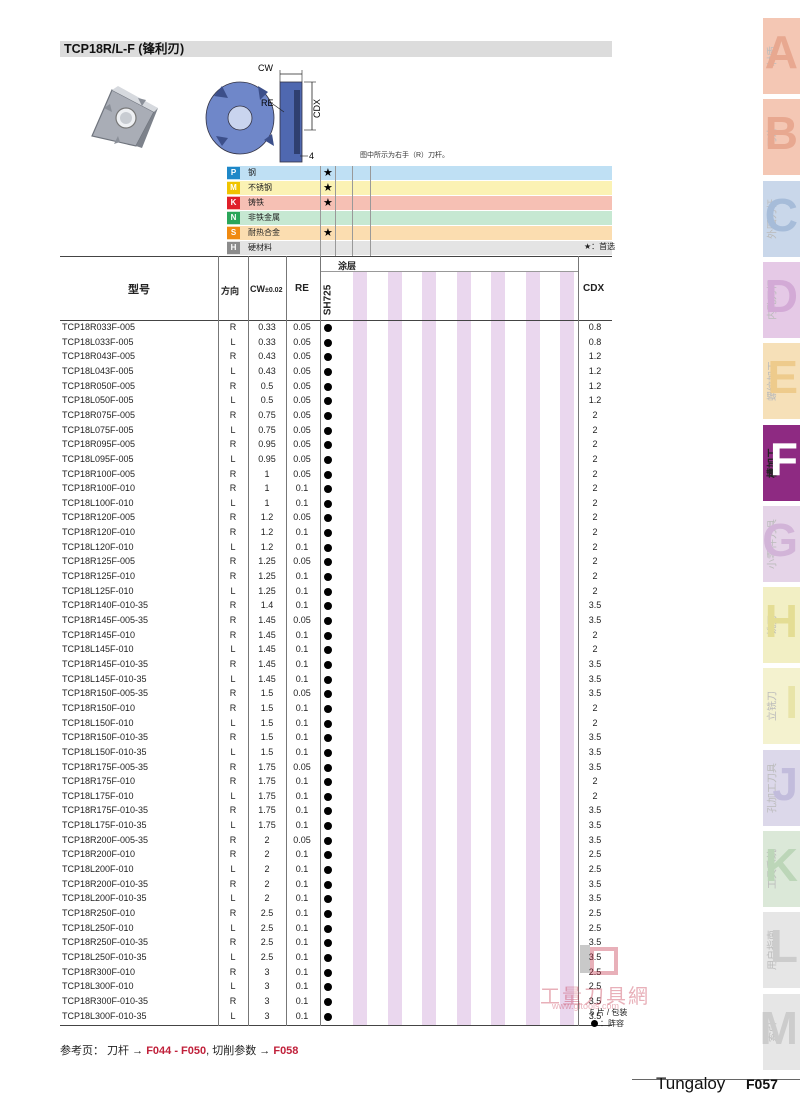 Image resolution: width=800 pixels, height=1120 pixels. What do you see at coordinates (99, 634) in the screenshot?
I see `model-cell: TCP18R145F-010` at bounding box center [99, 634].